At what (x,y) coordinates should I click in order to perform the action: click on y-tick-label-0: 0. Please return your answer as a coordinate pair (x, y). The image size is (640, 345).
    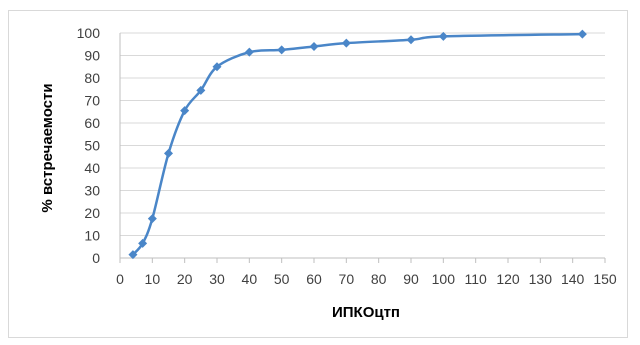
    Looking at the image, I should click on (96, 258).